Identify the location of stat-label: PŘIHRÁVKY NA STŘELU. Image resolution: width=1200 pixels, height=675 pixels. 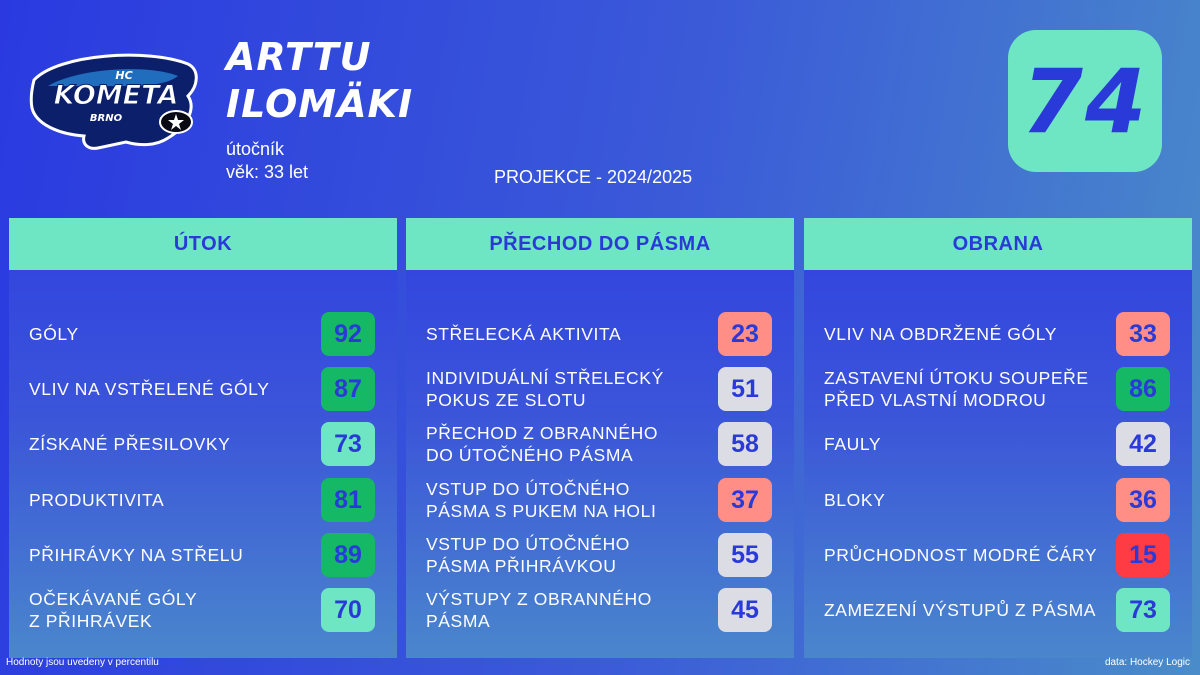
(136, 555).